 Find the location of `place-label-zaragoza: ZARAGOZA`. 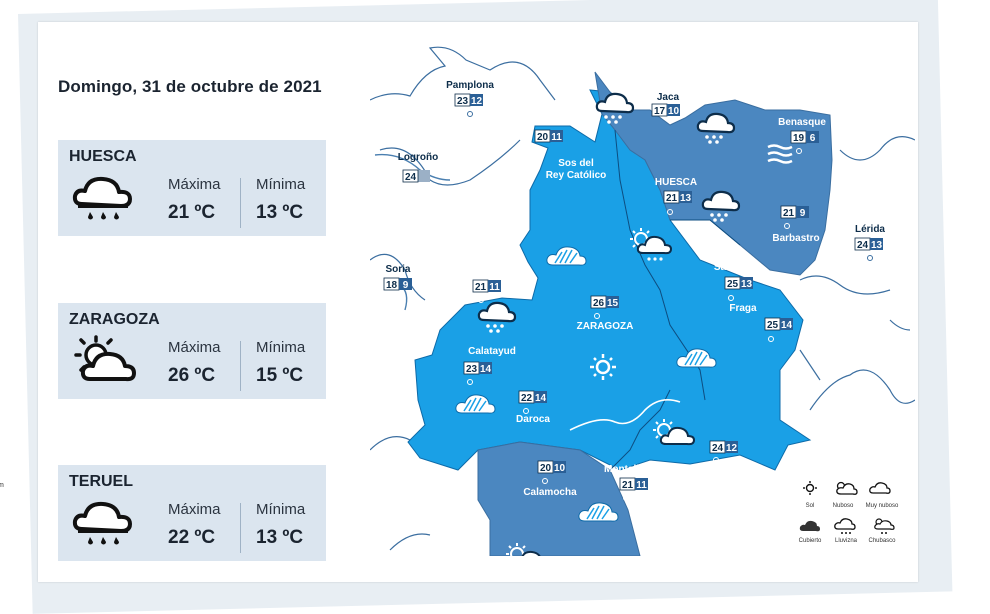

place-label-zaragoza: ZARAGOZA is located at coordinates (605, 326).